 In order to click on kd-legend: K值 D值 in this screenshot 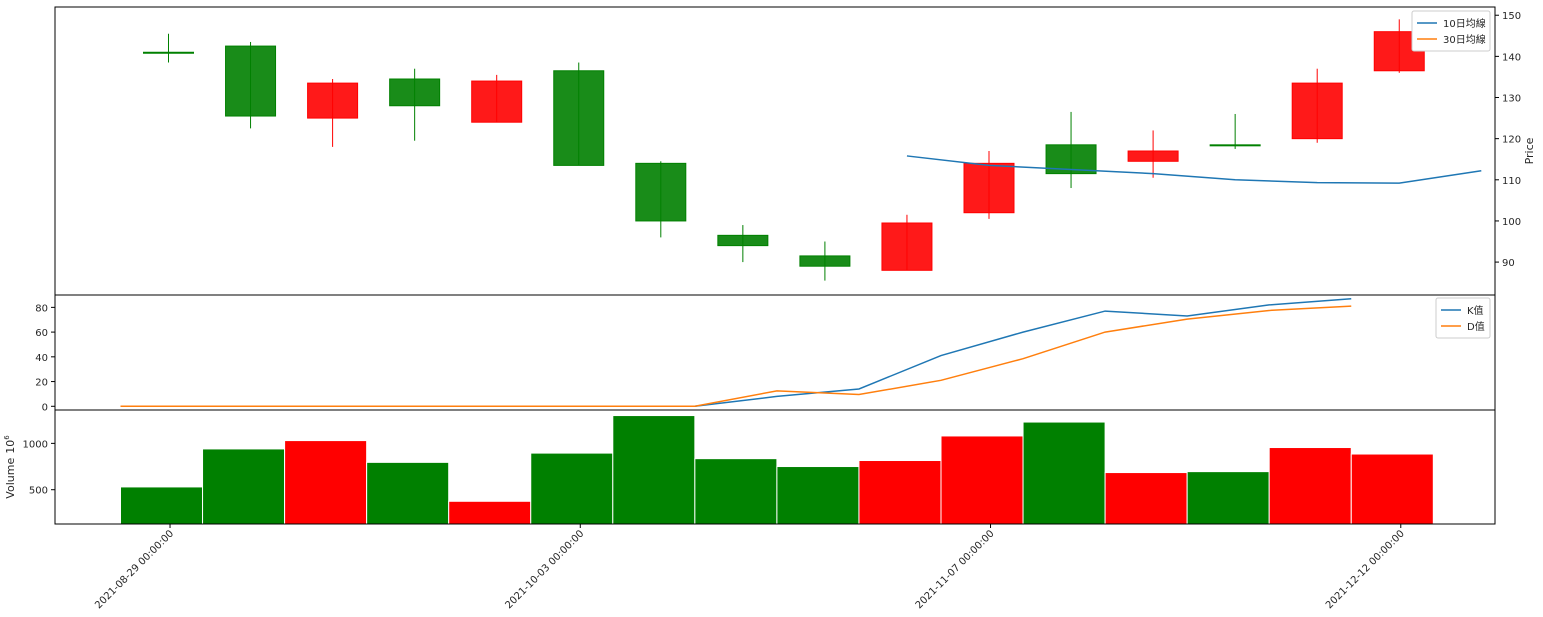, I will do `click(1463, 318)`.